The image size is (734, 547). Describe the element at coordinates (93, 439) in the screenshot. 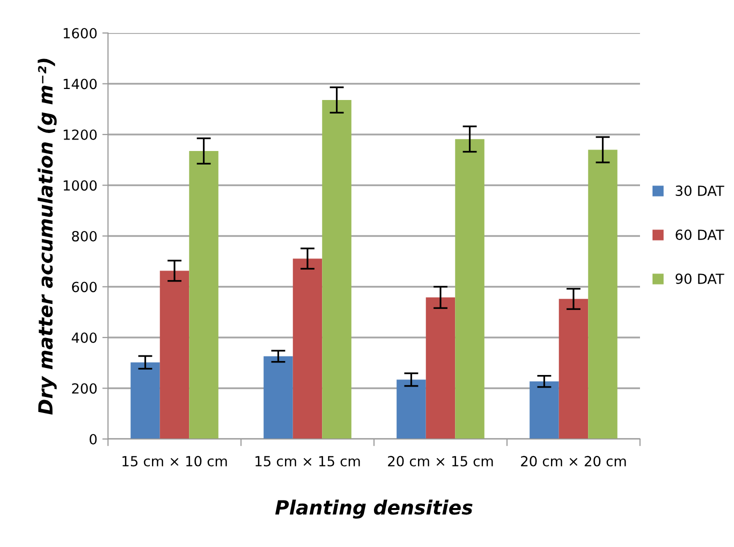

I see `y-tick-label: 0` at that location.